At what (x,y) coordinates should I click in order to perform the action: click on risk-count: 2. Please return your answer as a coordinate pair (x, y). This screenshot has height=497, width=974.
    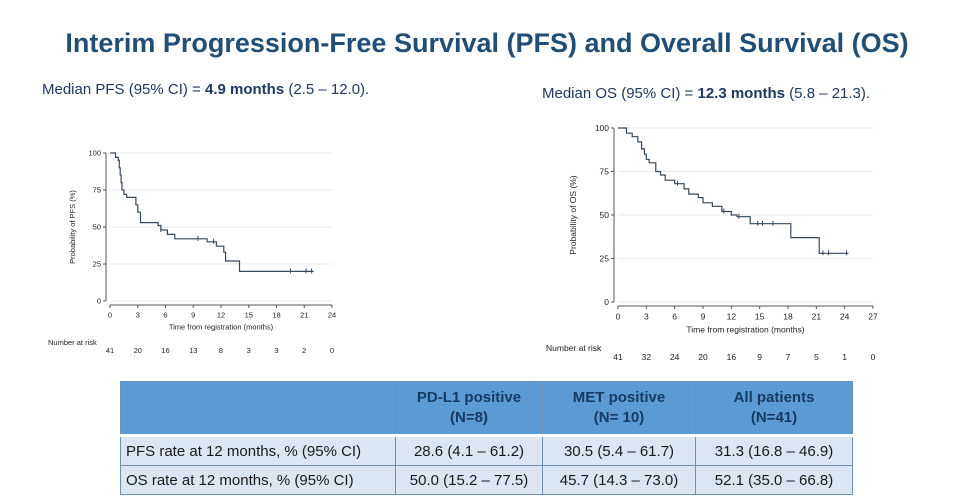
    Looking at the image, I should click on (304, 350).